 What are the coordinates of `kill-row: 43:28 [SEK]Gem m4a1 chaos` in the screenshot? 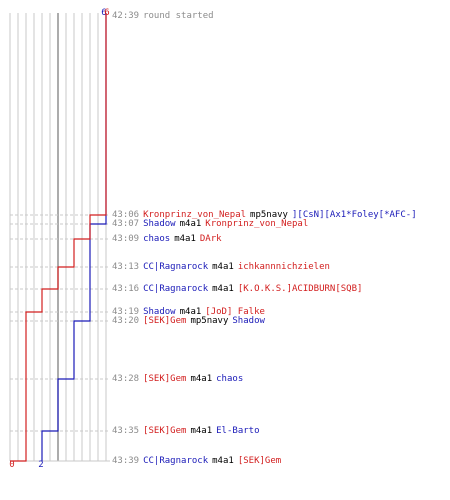 It's located at (177, 379).